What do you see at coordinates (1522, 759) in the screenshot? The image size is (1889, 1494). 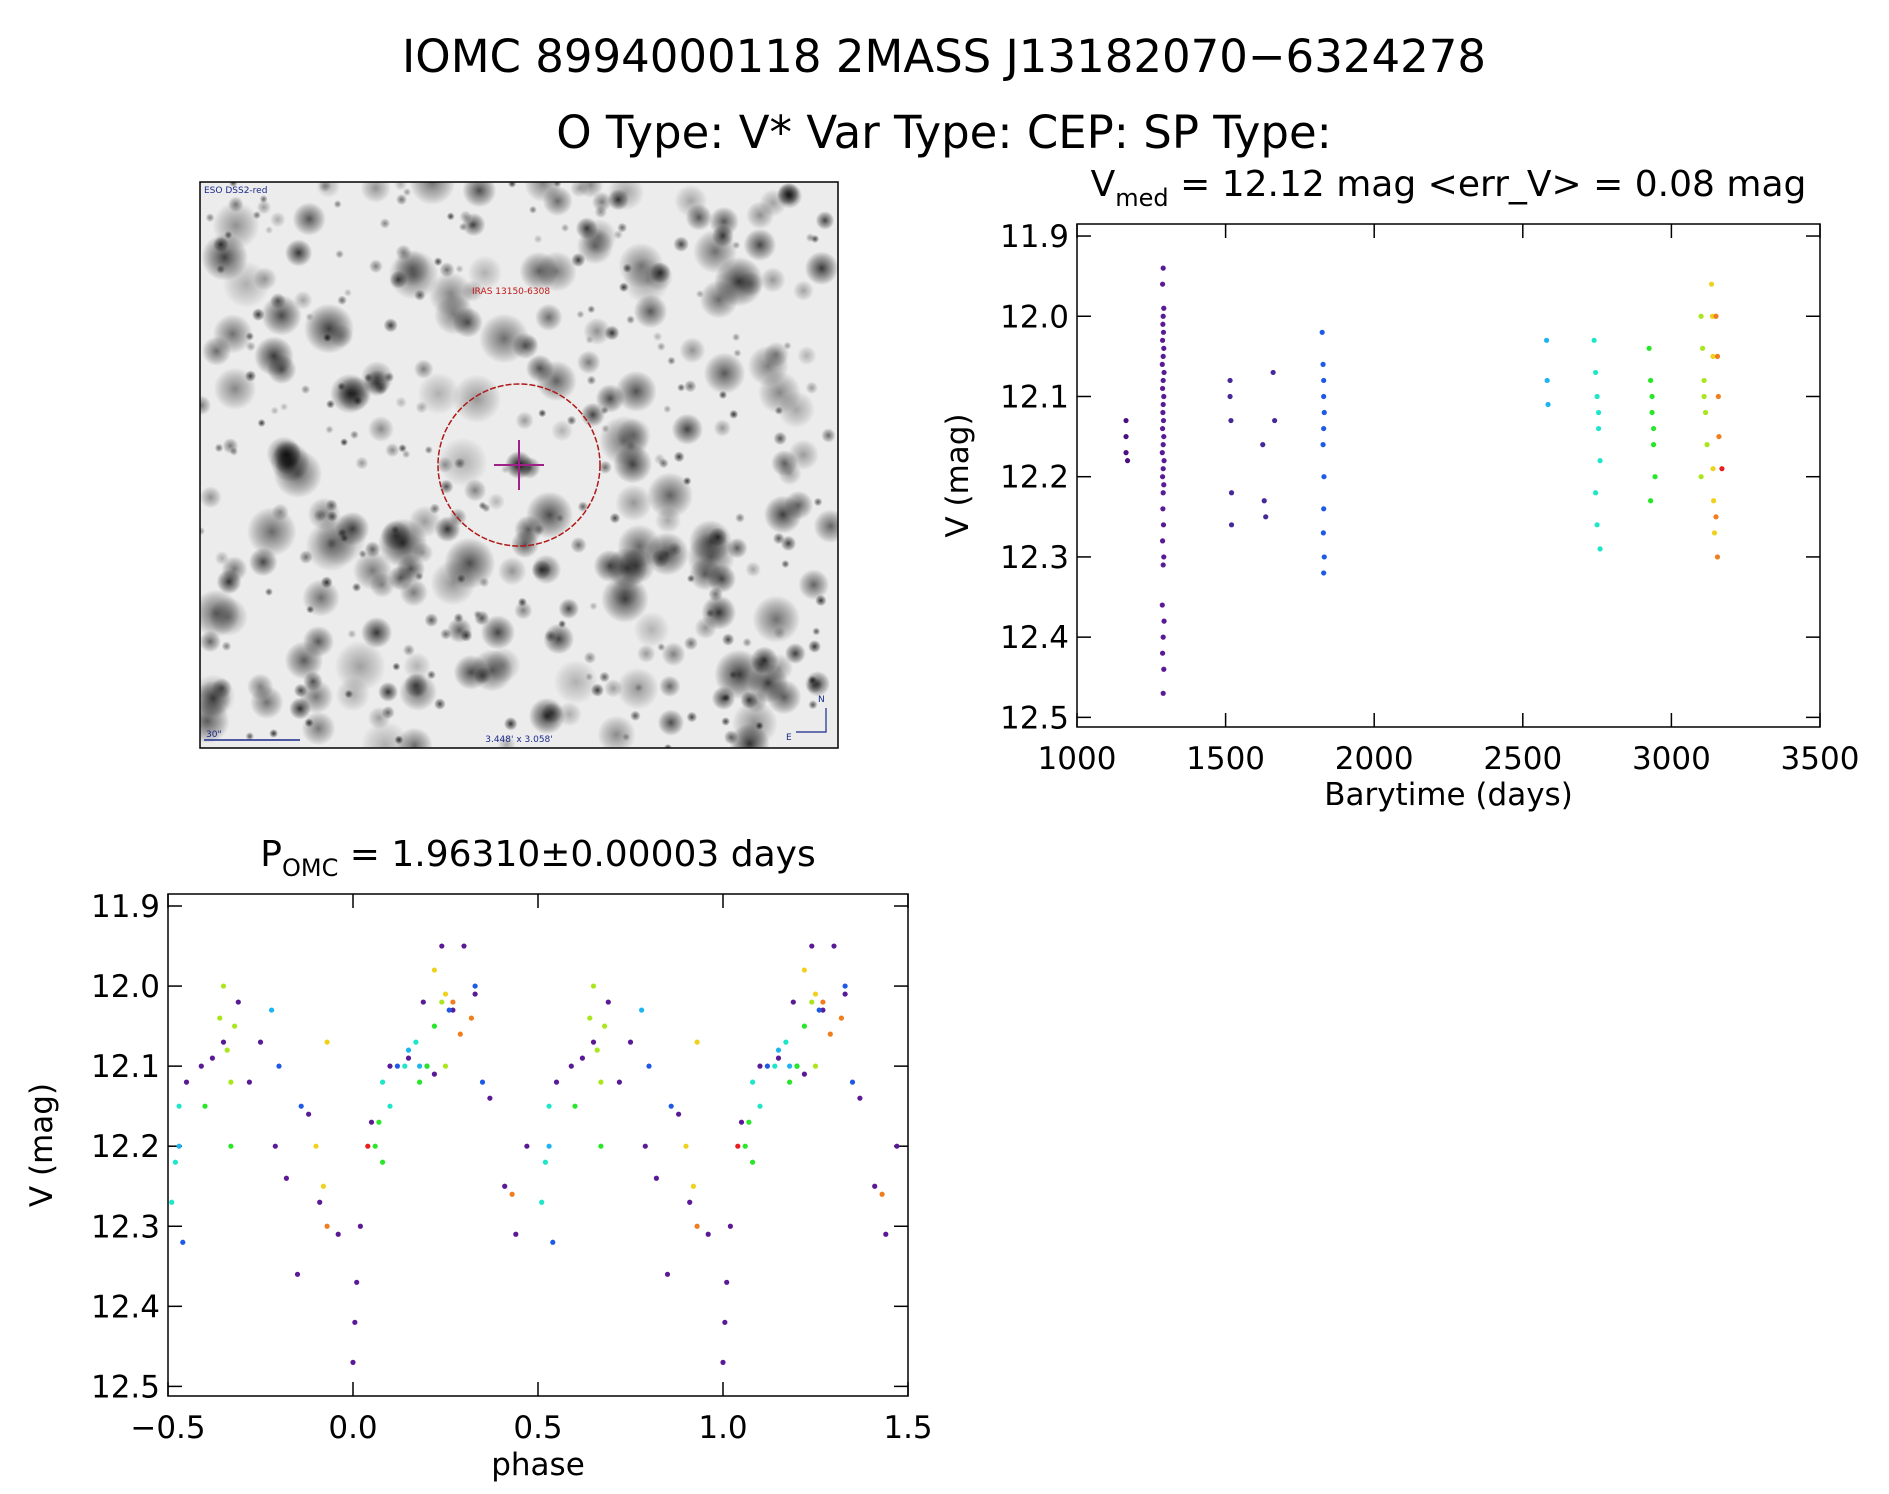 I see `x-tick-label: 2500` at bounding box center [1522, 759].